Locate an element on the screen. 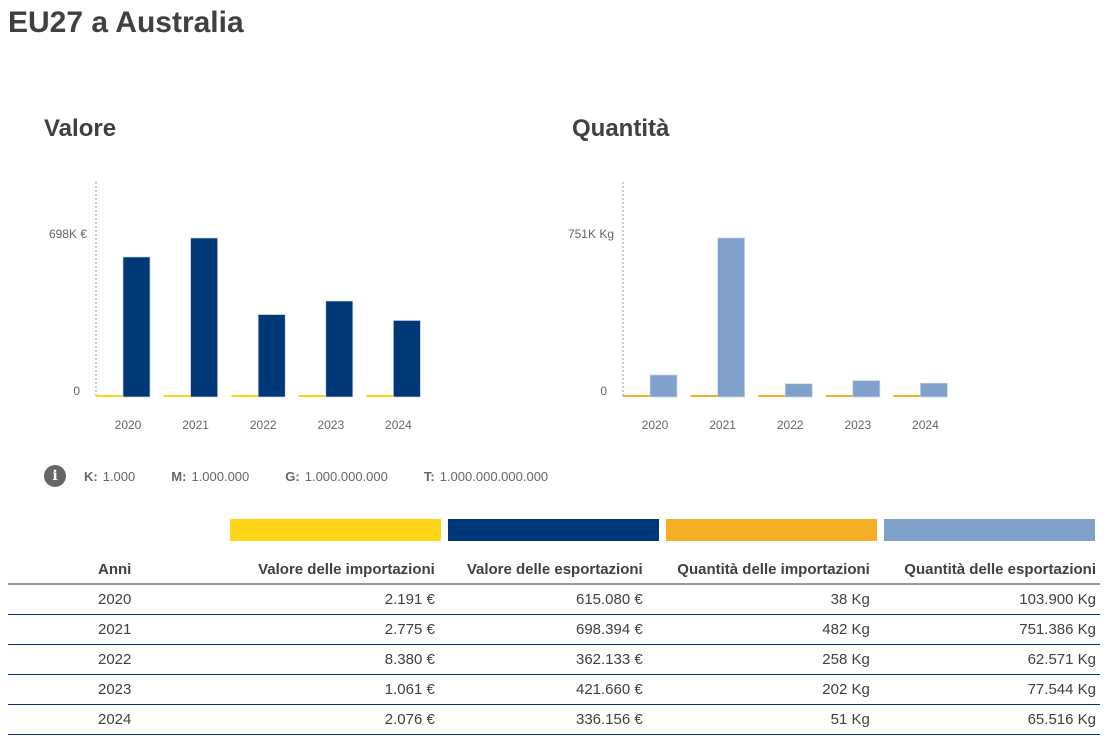 Image resolution: width=1108 pixels, height=745 pixels. table-cell: 2.775 € is located at coordinates (334, 629).